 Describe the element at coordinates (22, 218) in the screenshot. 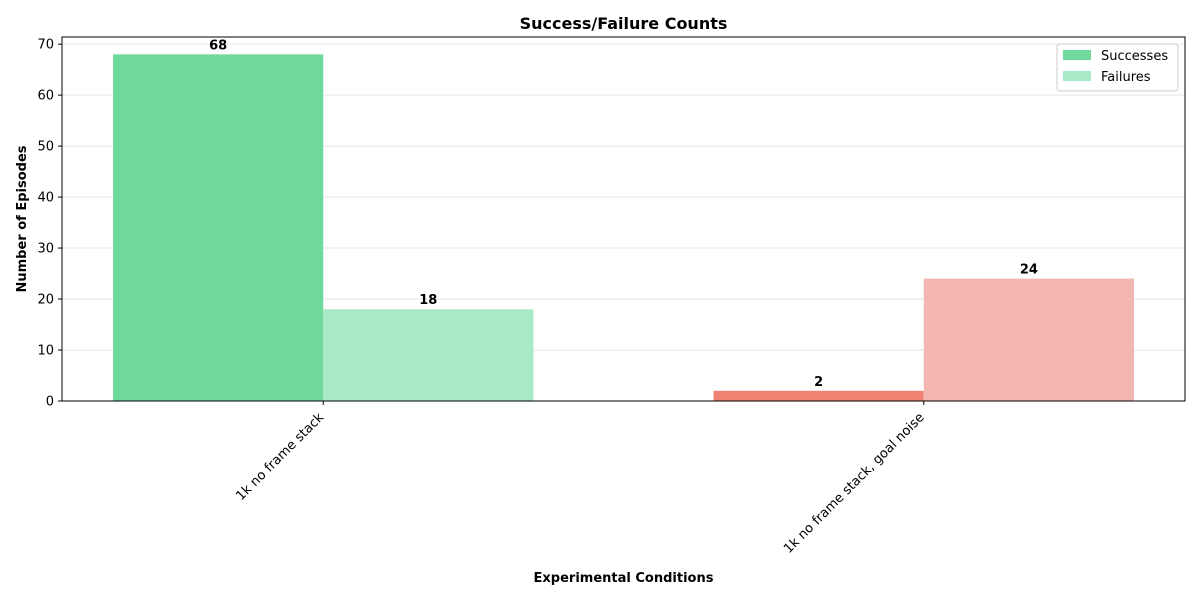

I see `y-axis-label: Number of Episodes` at that location.